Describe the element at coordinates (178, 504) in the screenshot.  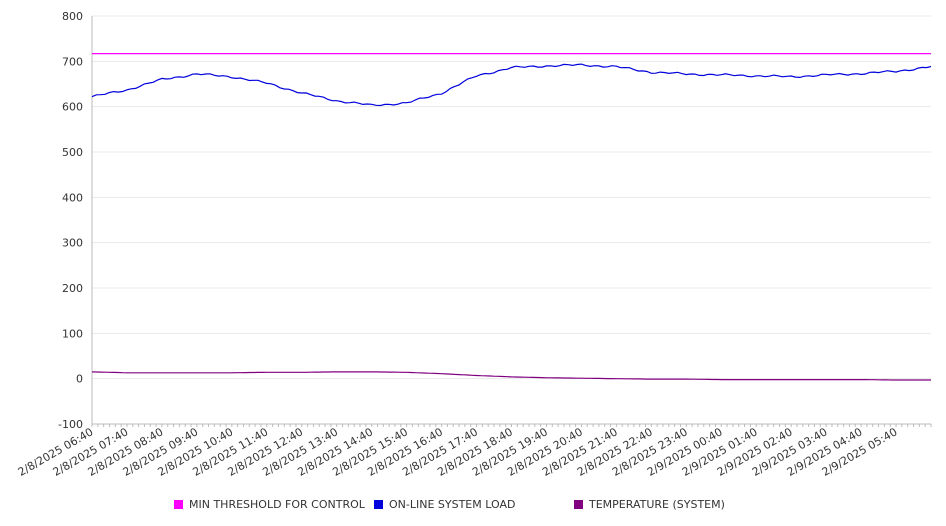
I see `legend-swatch-magenta` at that location.